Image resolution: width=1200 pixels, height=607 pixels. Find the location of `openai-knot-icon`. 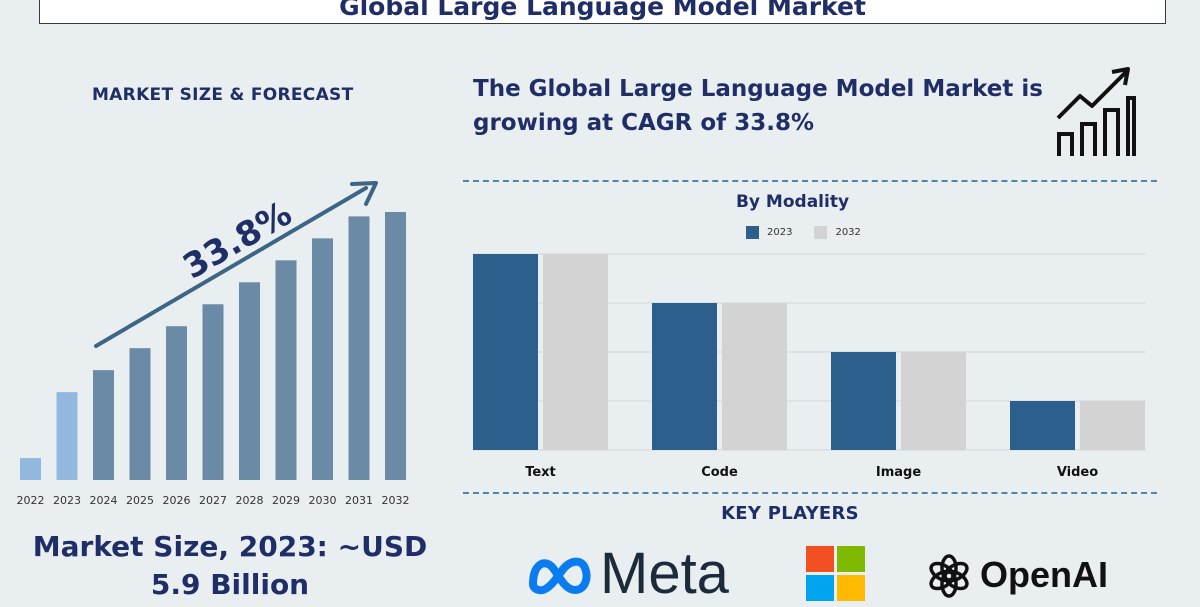

openai-knot-icon is located at coordinates (949, 576).